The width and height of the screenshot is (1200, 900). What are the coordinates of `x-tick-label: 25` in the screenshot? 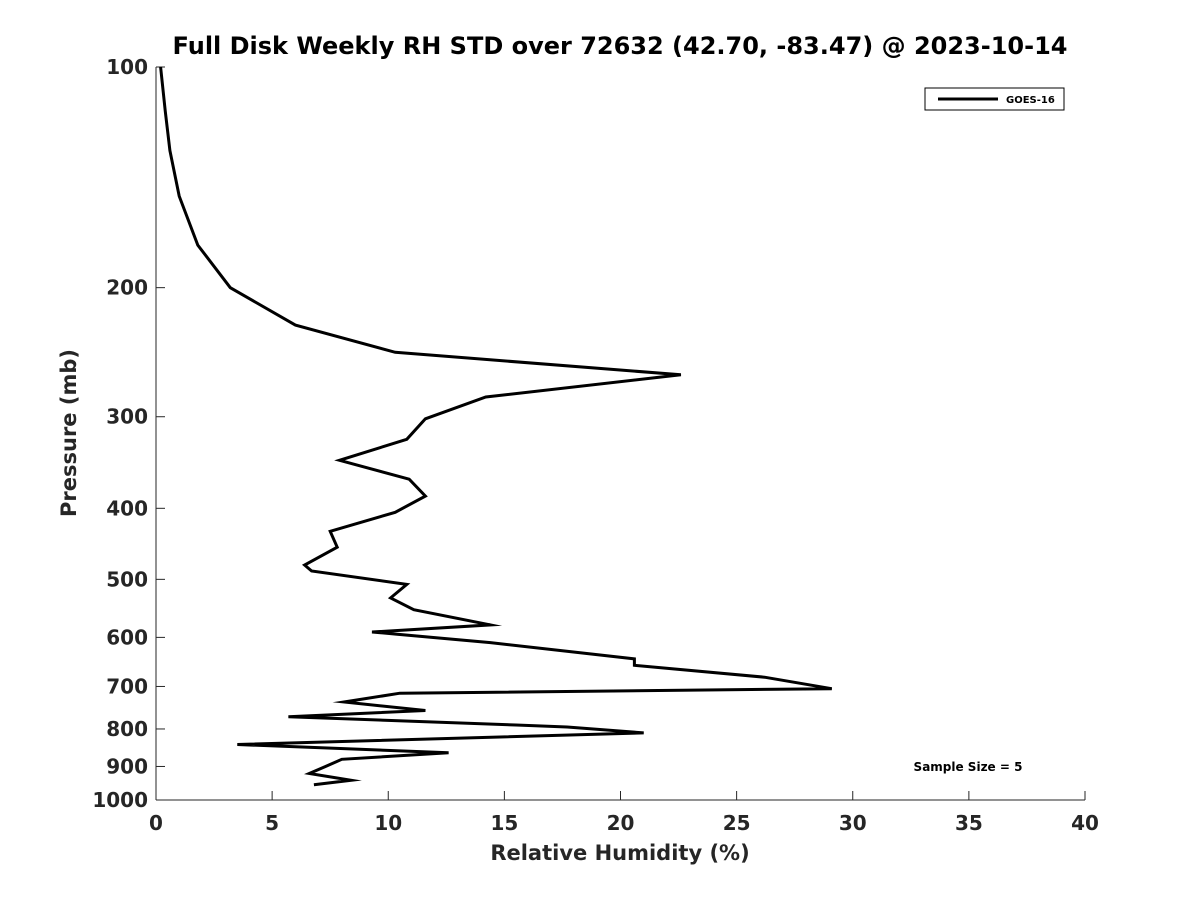 It's located at (737, 823).